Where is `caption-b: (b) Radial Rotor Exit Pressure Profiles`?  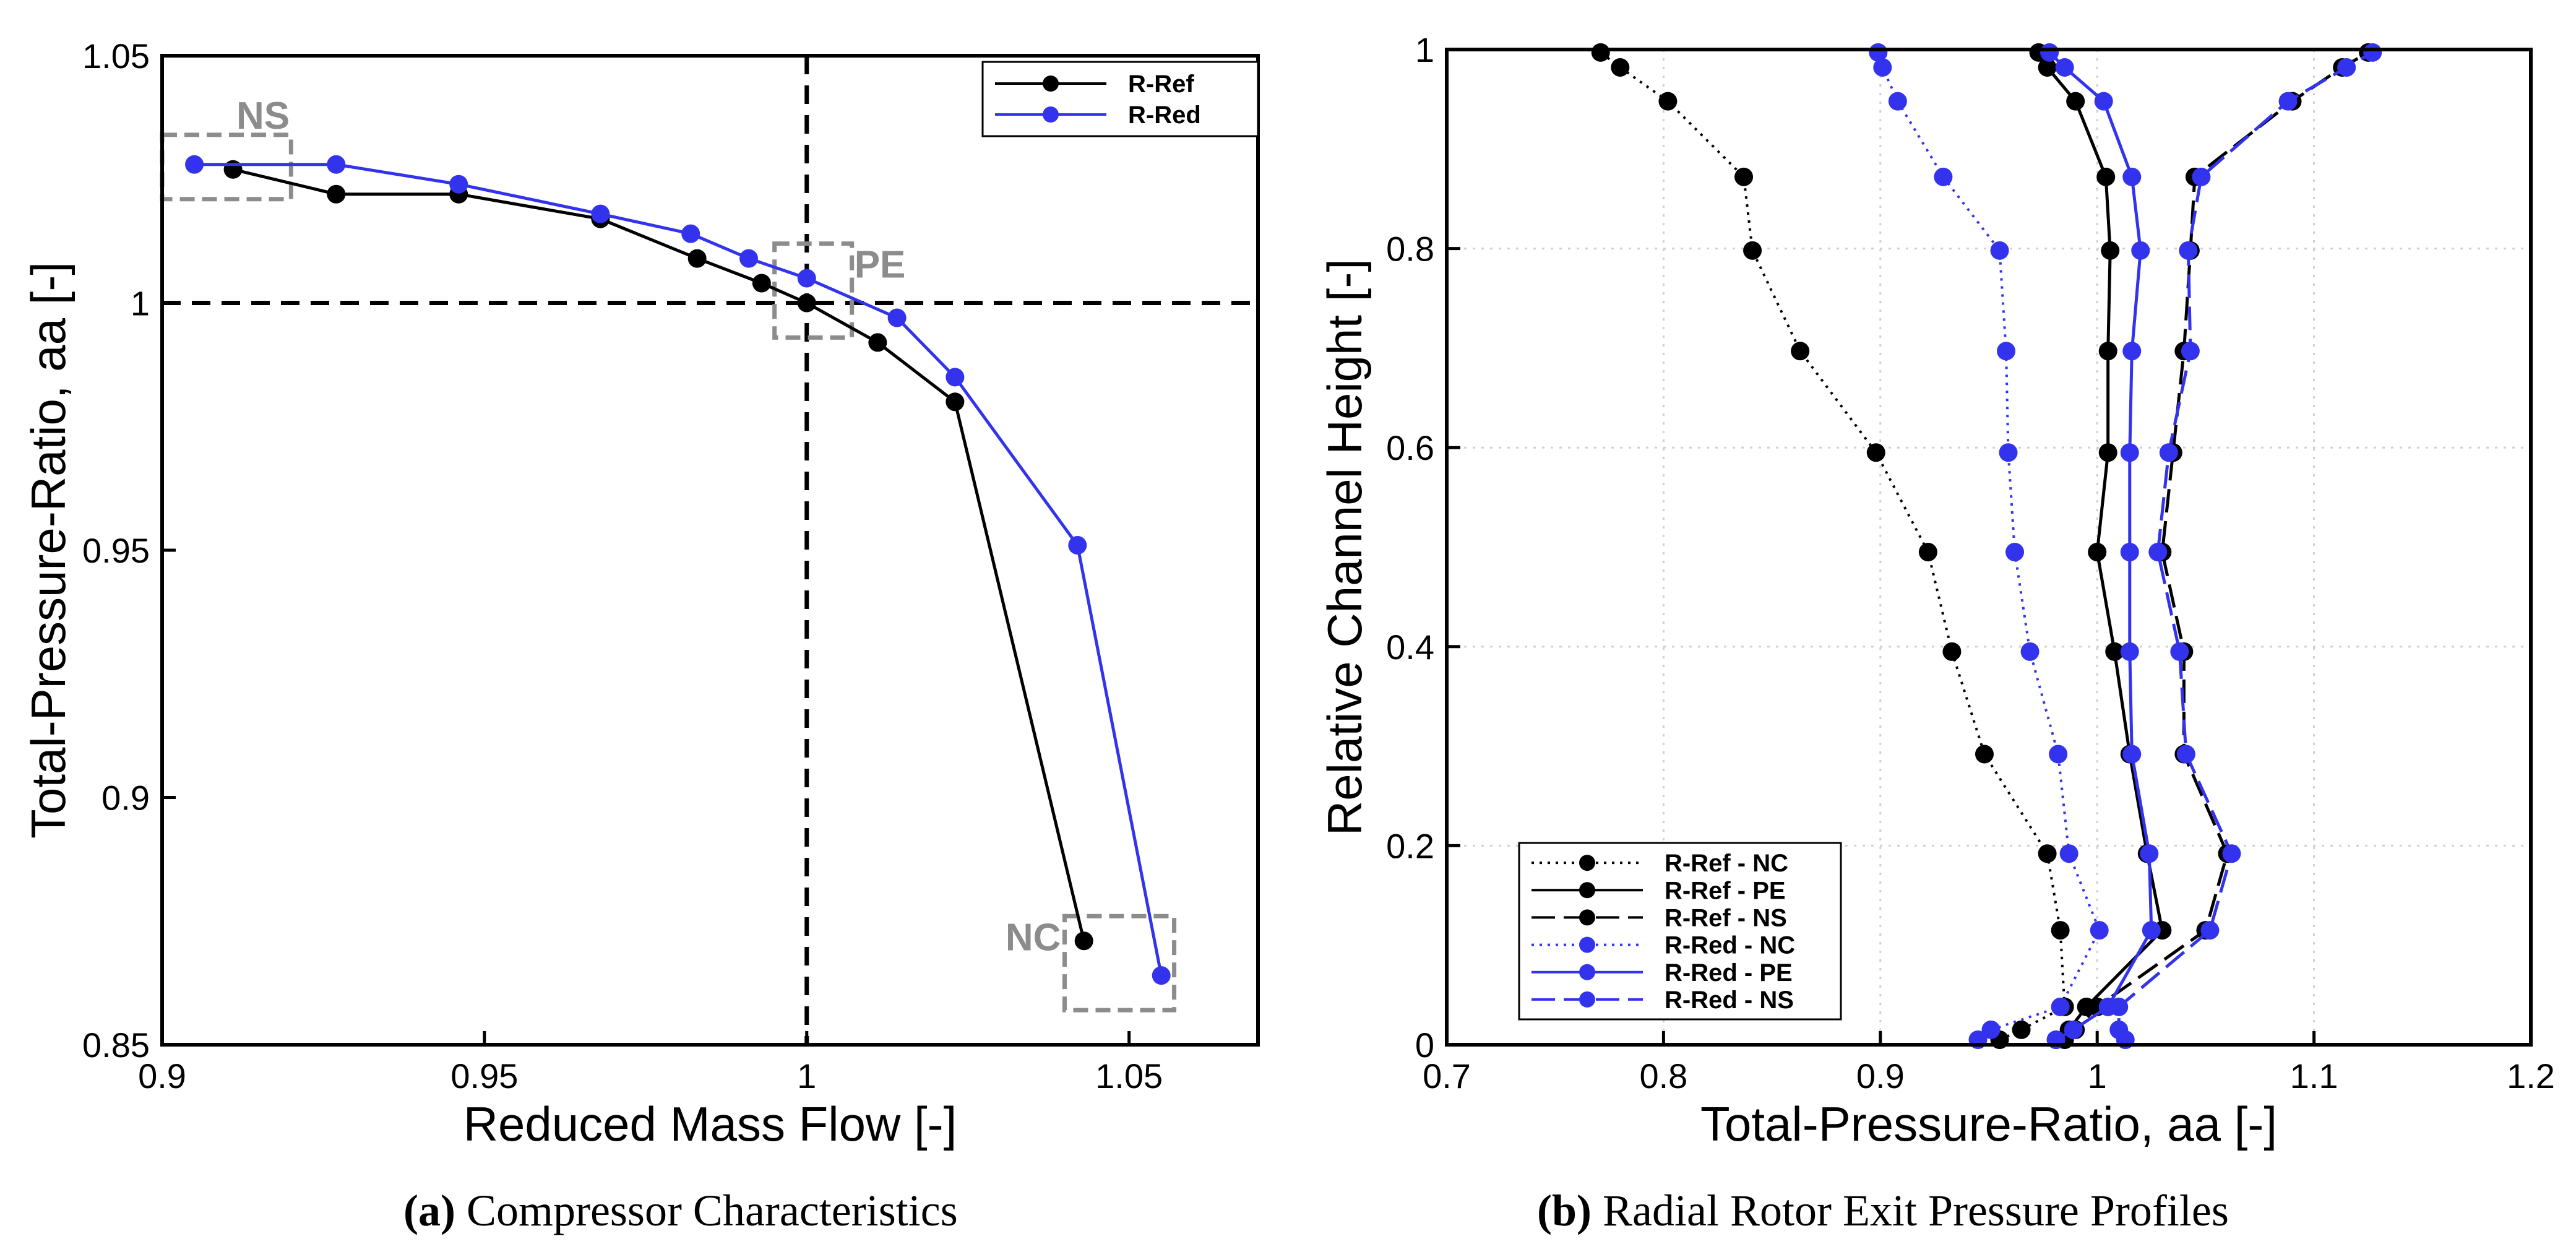 caption-b: (b) Radial Rotor Exit Pressure Profiles is located at coordinates (1883, 1211).